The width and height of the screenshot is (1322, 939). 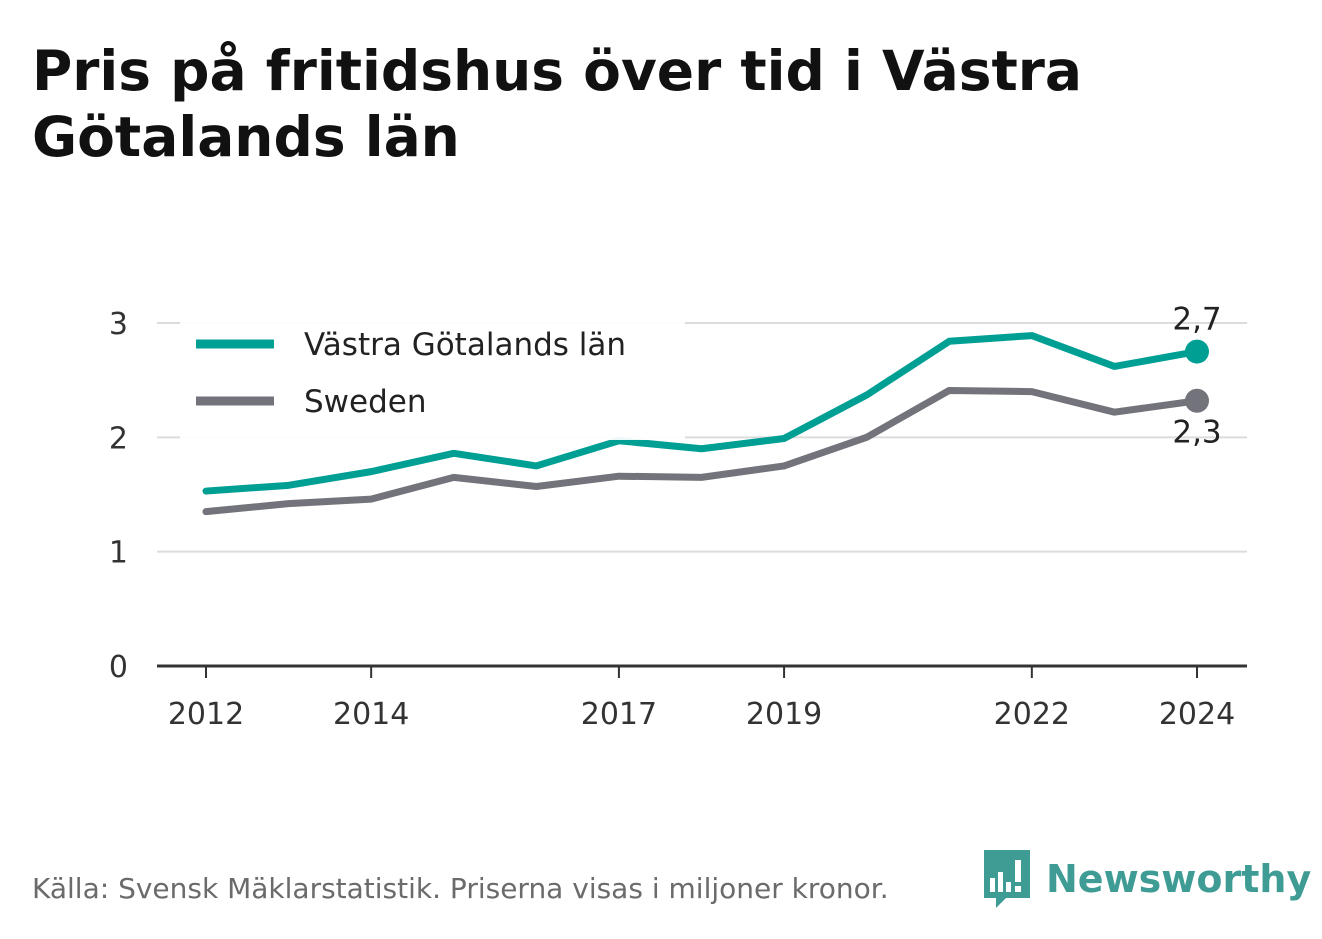 I want to click on legend: Västra Götalands län Sweden, so click(x=432, y=380).